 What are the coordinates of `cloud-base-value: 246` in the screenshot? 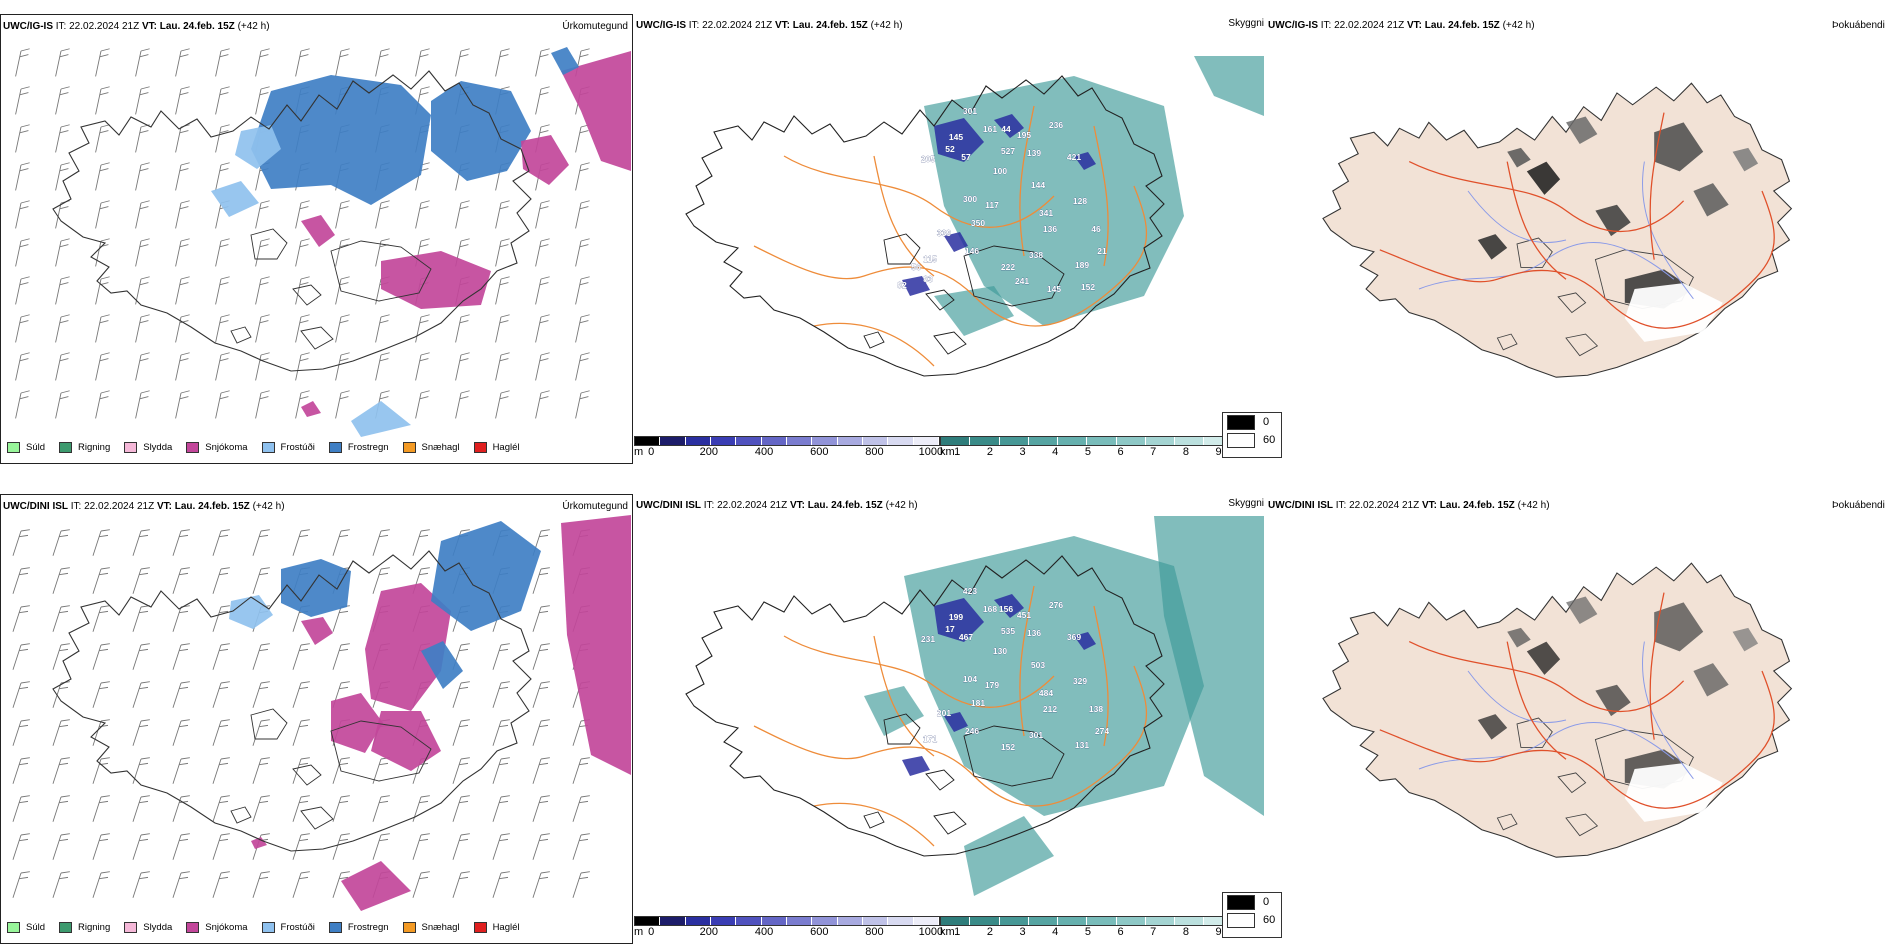 It's located at (972, 731).